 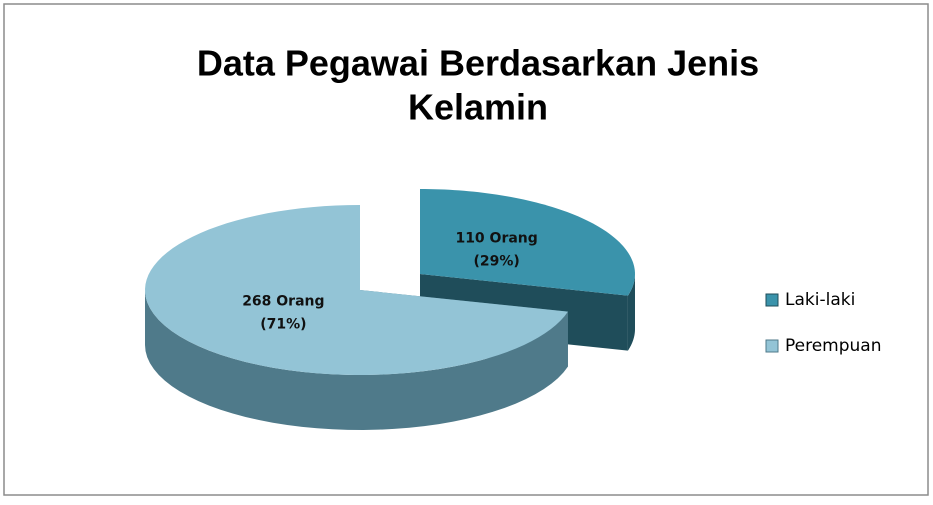 I want to click on data-label-percent: (71%), so click(x=283, y=324).